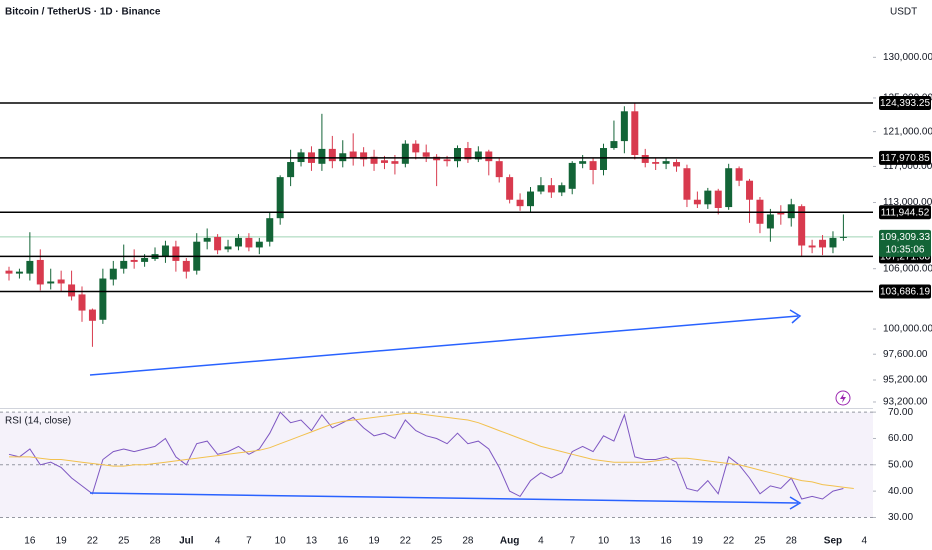  I want to click on x-tick-label: 10, so click(604, 541).